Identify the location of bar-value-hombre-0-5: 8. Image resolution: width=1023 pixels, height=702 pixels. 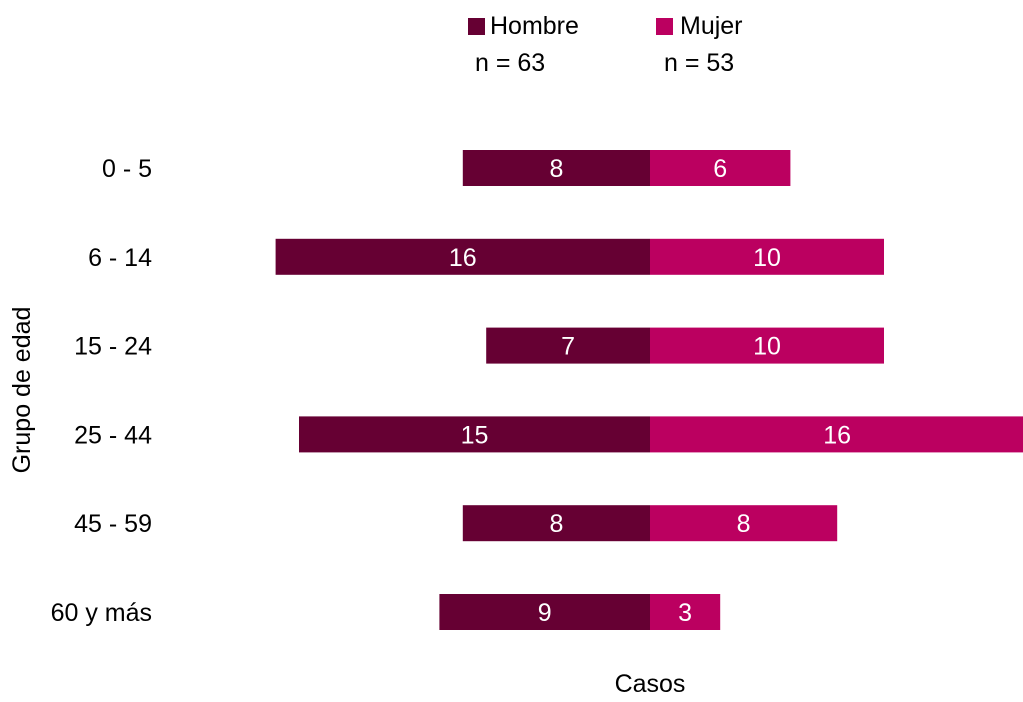
(556, 169).